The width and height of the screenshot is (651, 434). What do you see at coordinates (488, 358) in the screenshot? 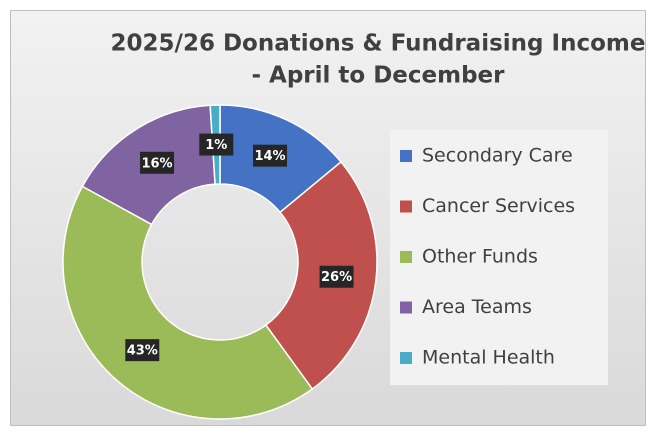
I see `legend-label: Mental Health` at bounding box center [488, 358].